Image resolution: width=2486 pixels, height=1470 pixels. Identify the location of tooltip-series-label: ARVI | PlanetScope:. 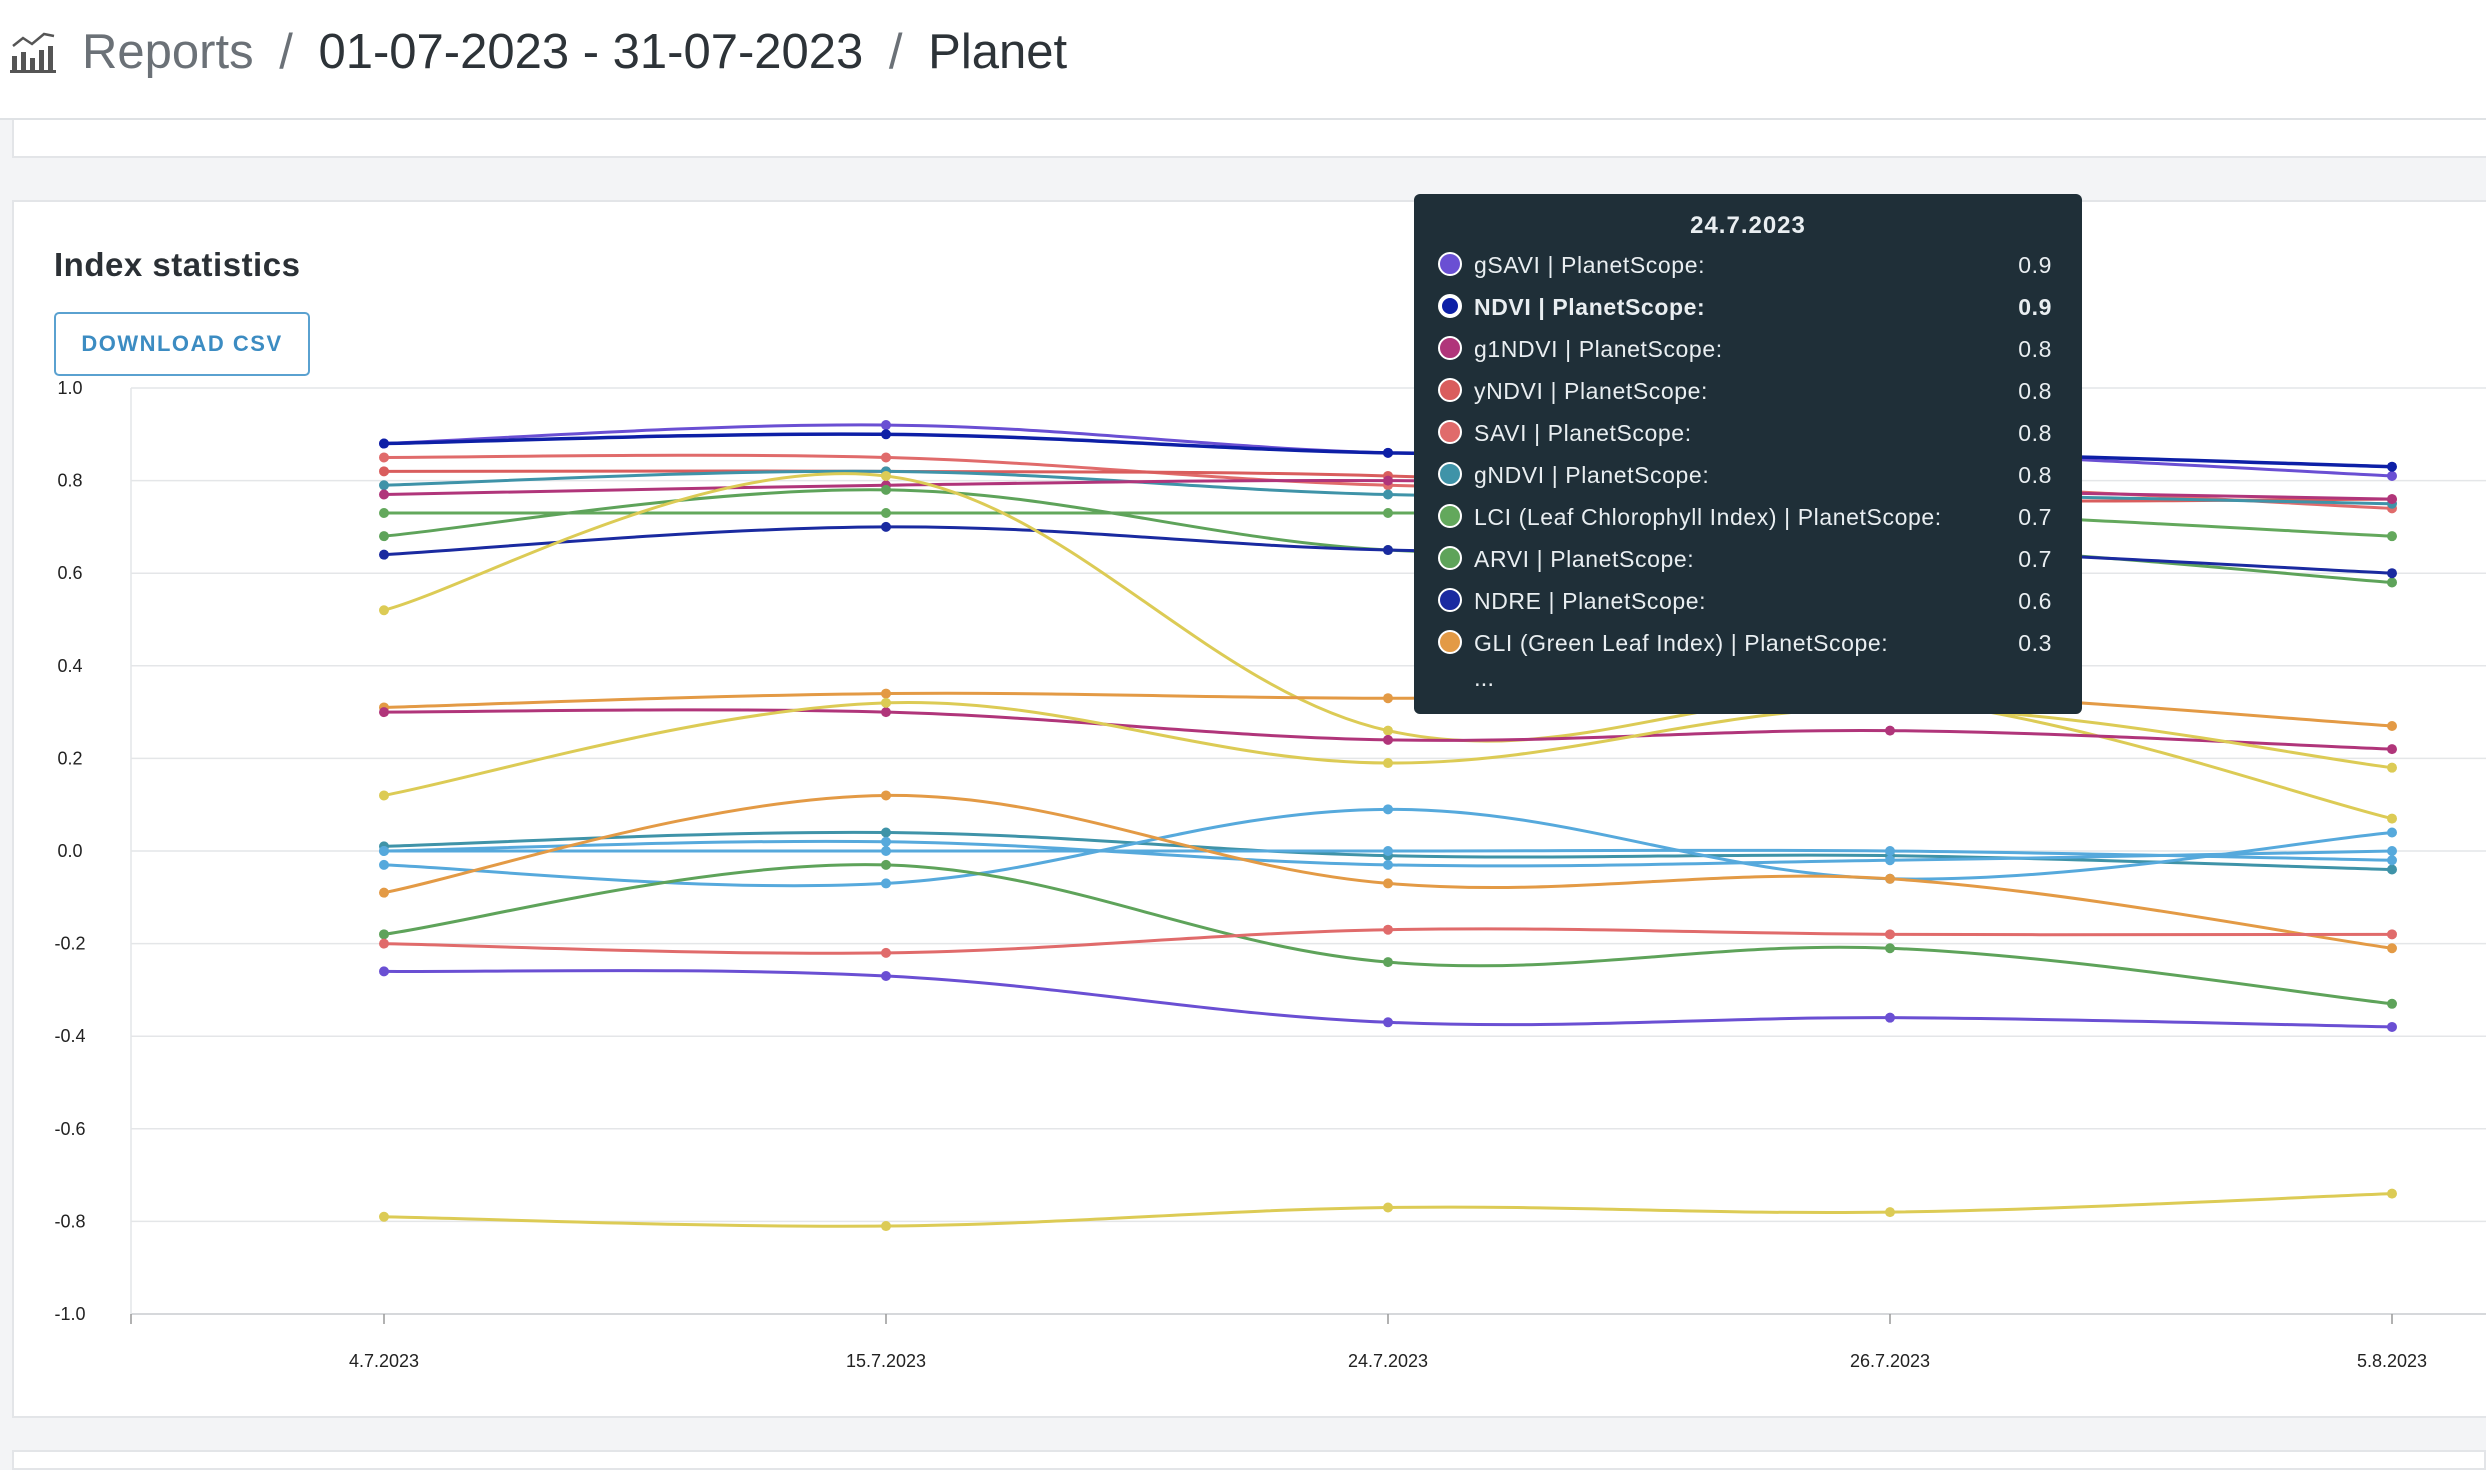
(1584, 559).